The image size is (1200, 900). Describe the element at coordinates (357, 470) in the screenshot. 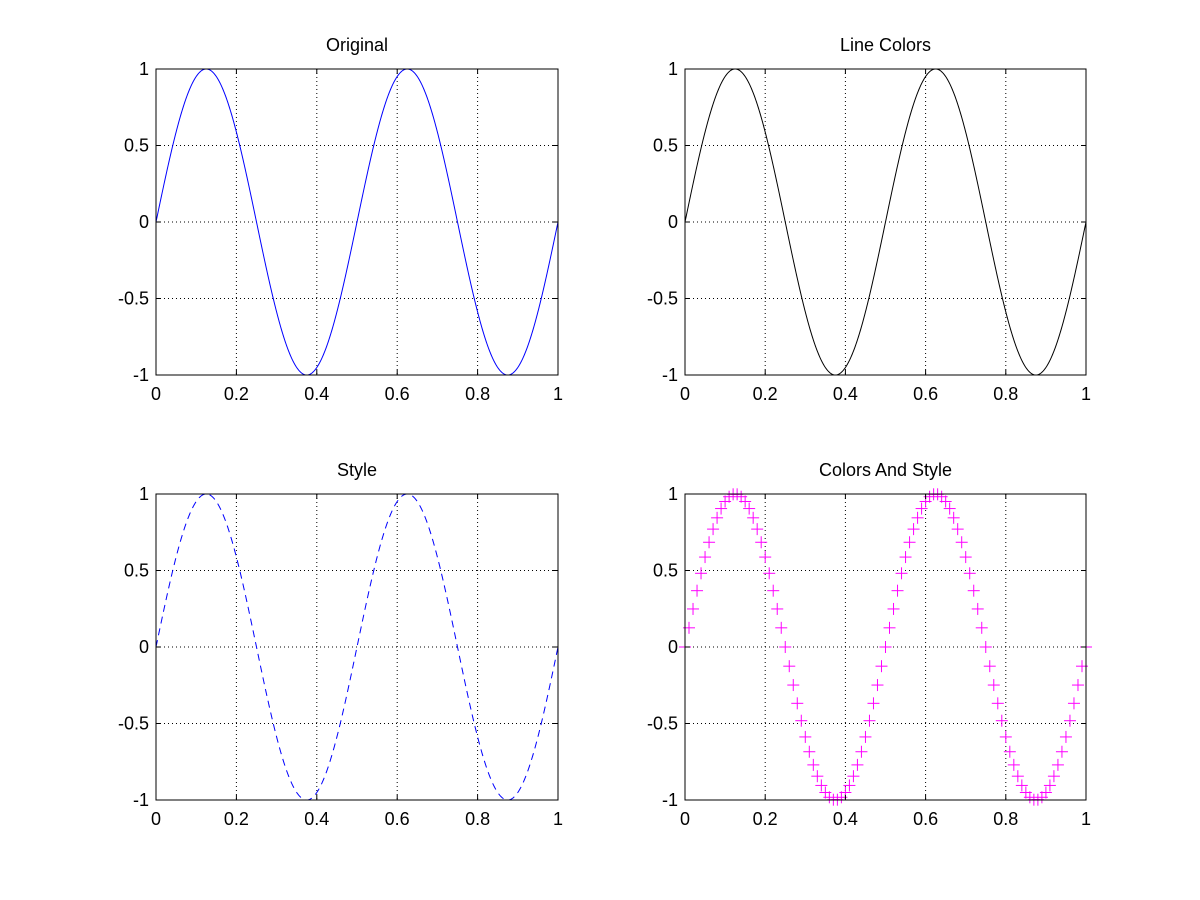

I see `chart-title: Style` at that location.